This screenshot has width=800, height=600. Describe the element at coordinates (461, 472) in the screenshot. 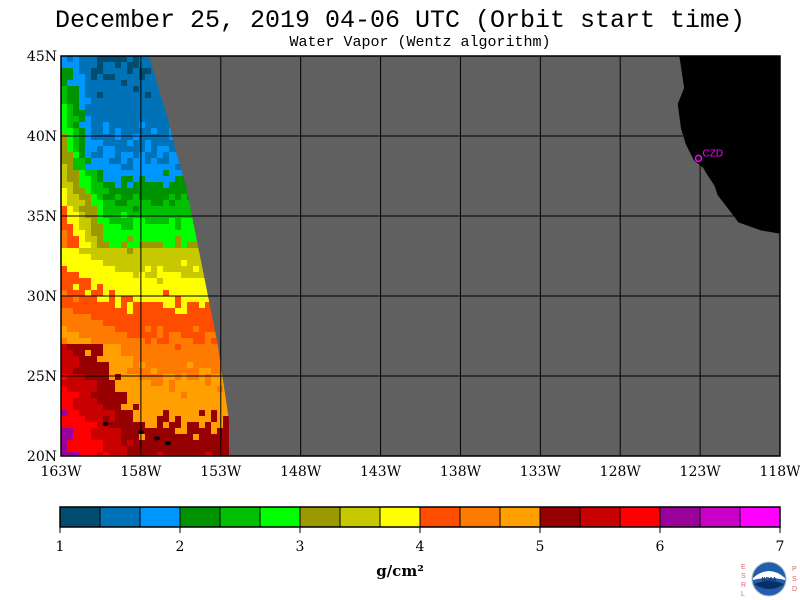

I see `longitude-tick-label: 138W` at that location.